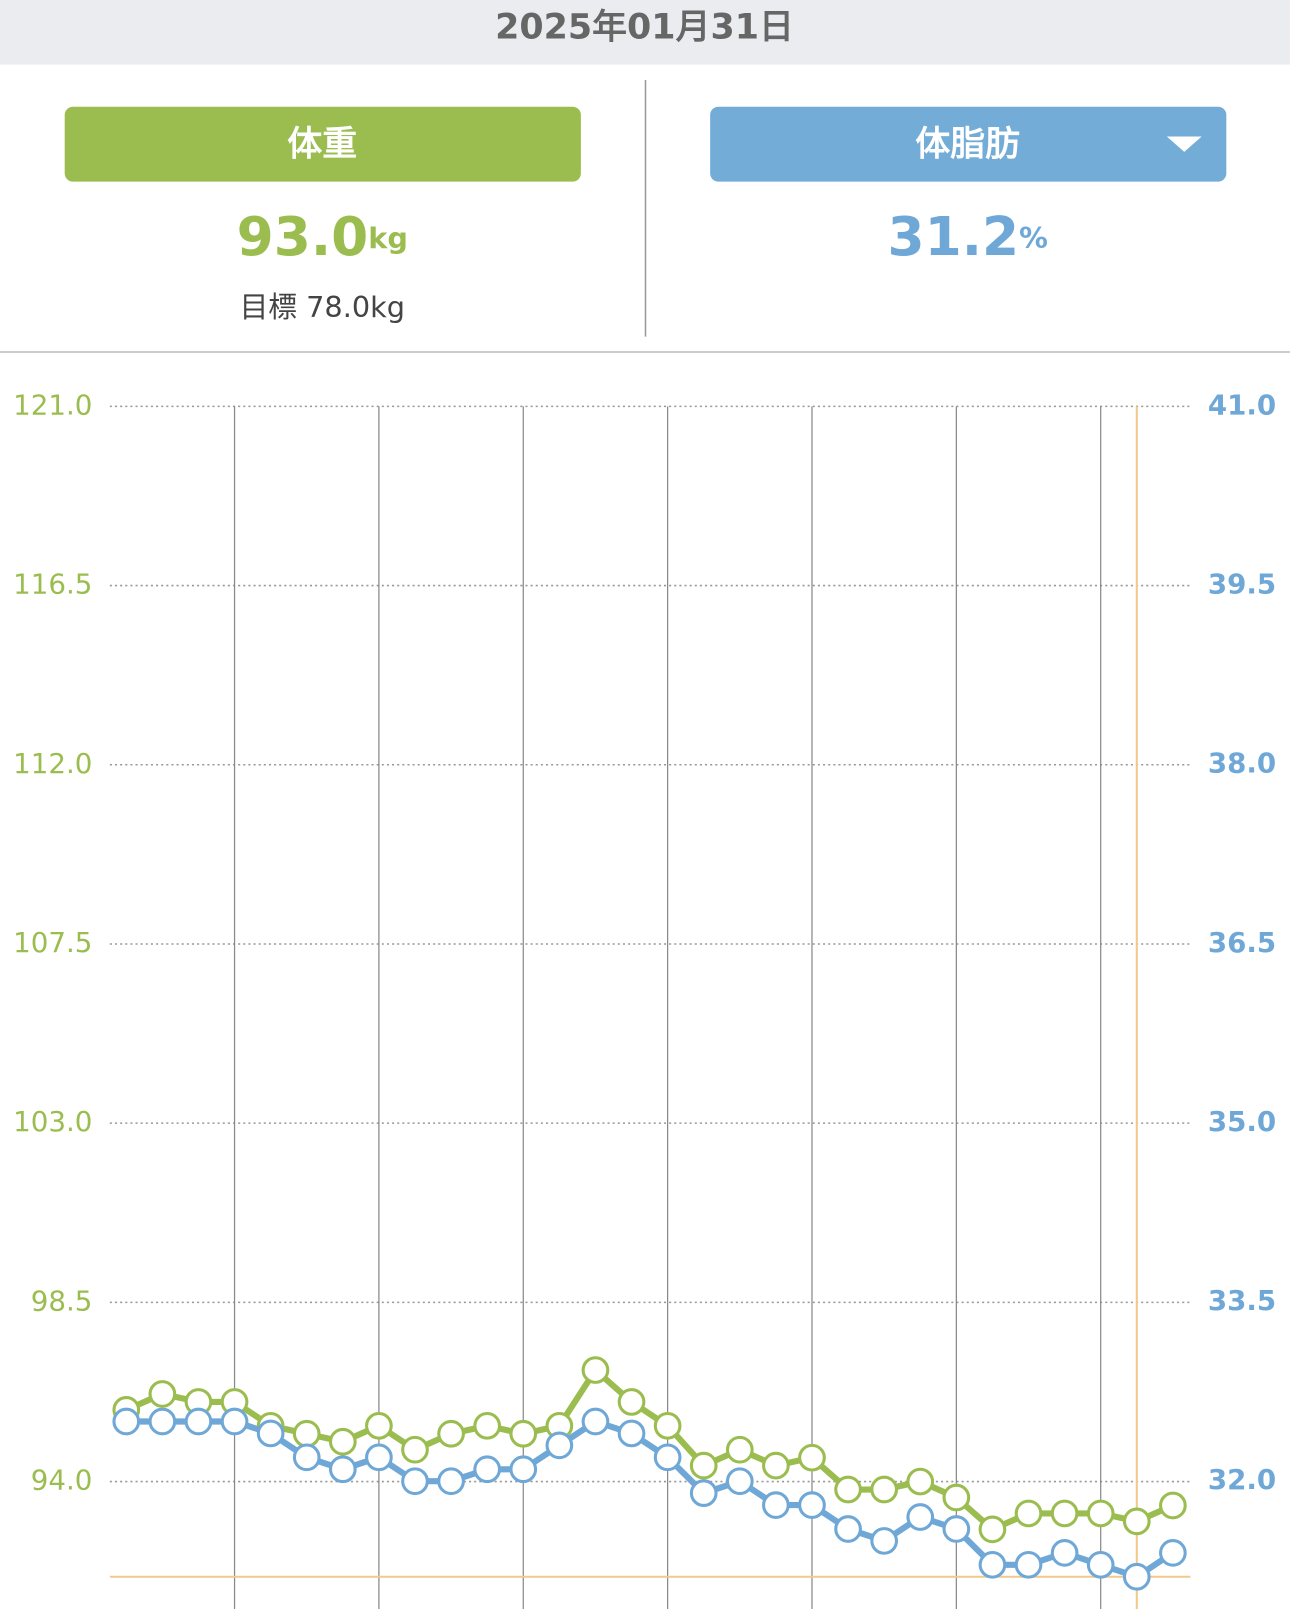  I want to click on y-tick-label: 98.5, so click(62, 1300).